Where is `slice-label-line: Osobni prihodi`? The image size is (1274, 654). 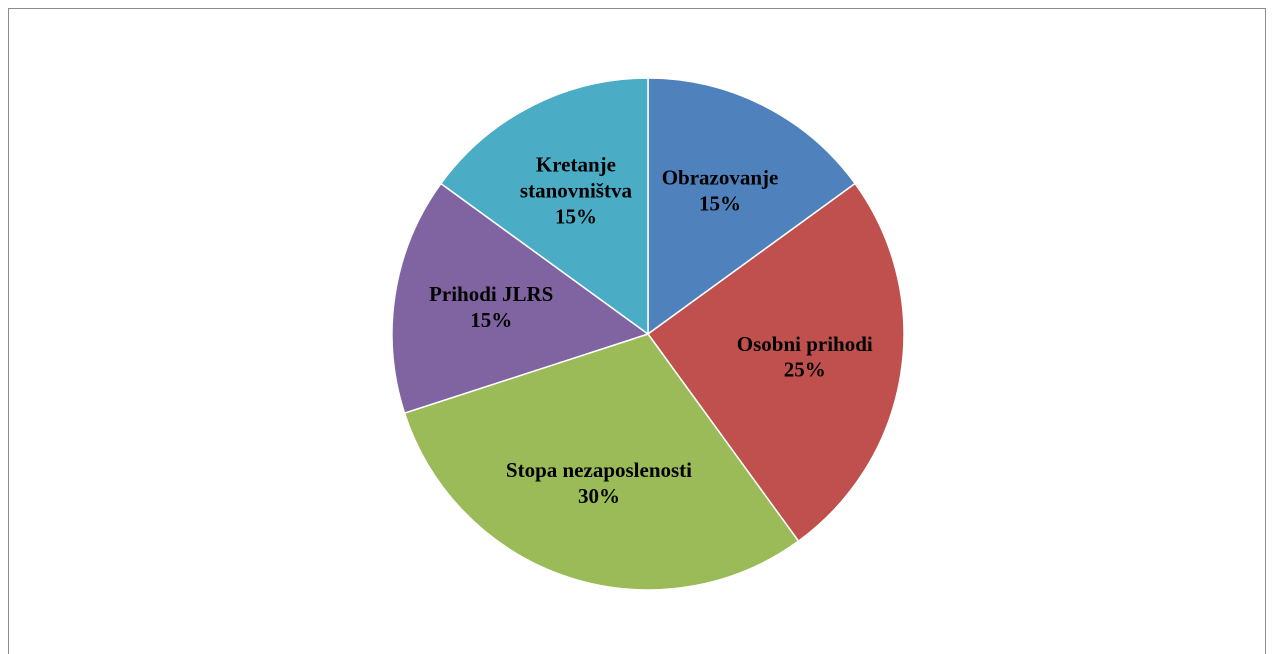
slice-label-line: Osobni prihodi is located at coordinates (805, 344).